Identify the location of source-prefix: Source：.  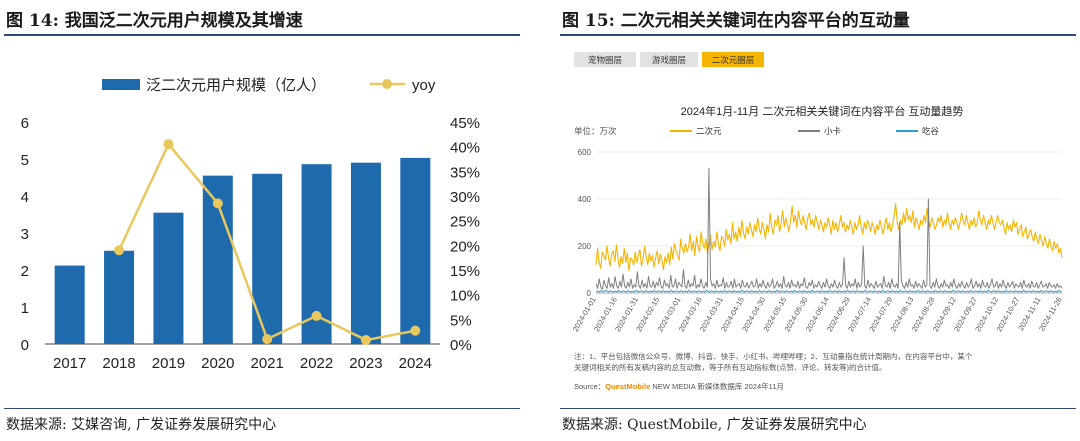
(589, 386).